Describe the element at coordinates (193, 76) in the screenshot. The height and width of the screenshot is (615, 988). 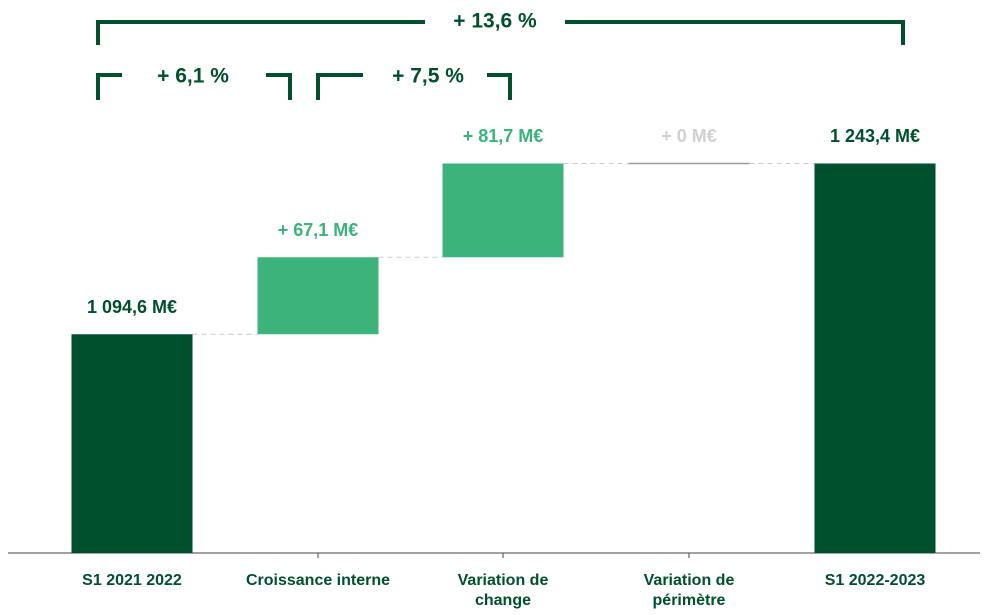
I see `annotation: + 6,1 %` at that location.